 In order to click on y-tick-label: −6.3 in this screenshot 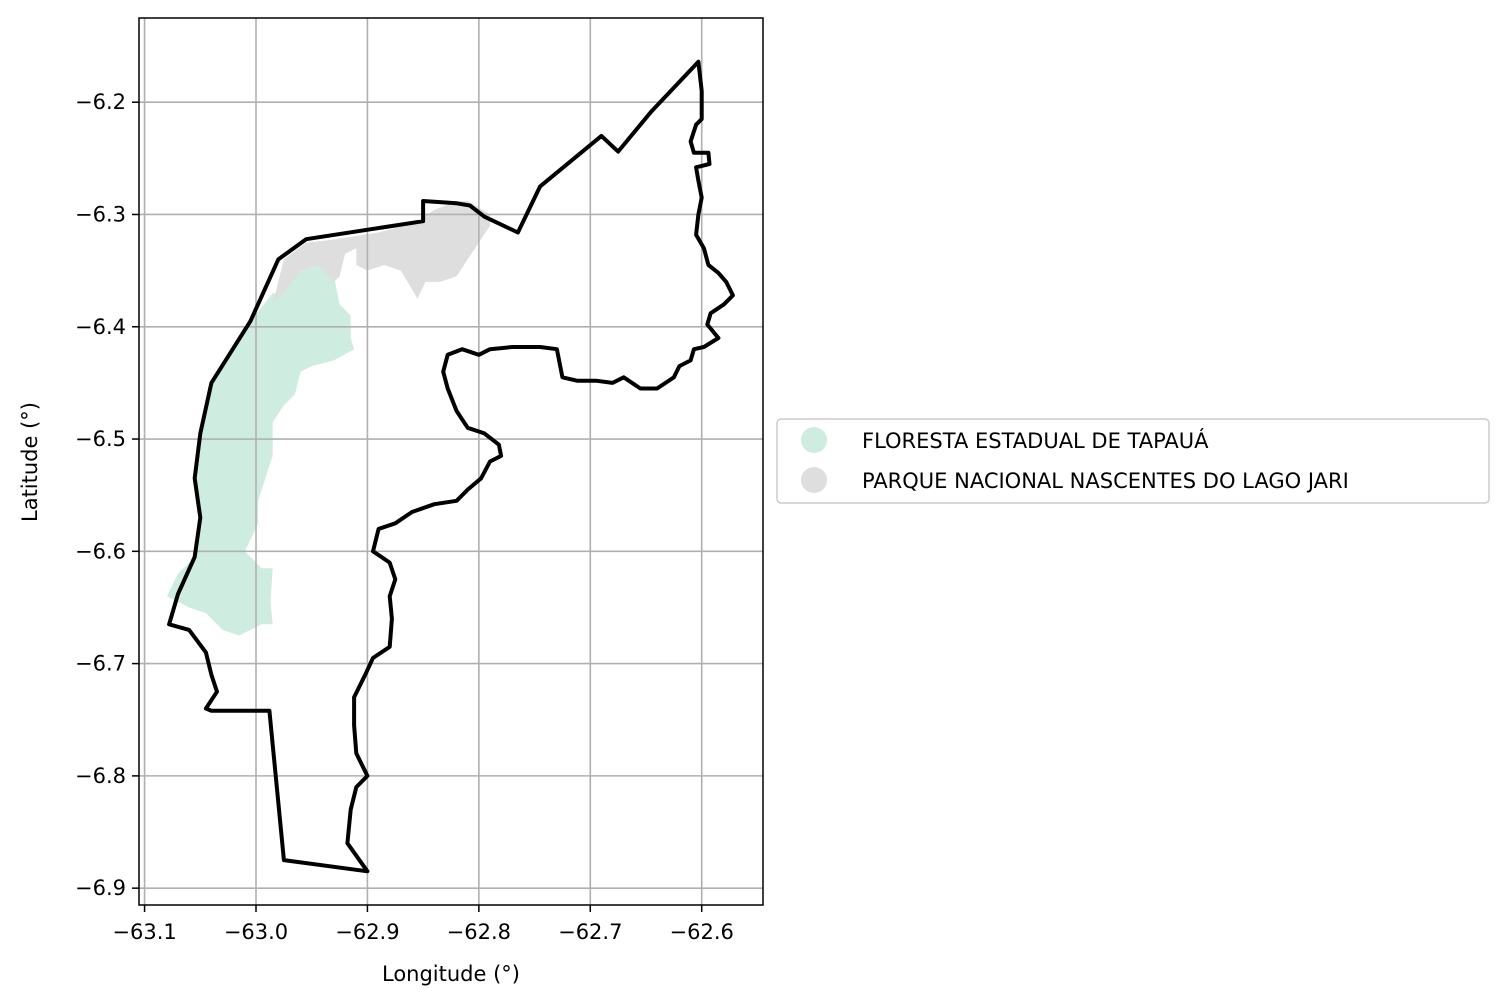, I will do `click(100, 214)`.